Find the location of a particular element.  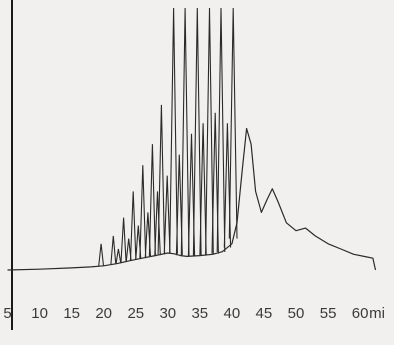

x-tick-label: 5 is located at coordinates (7, 313).